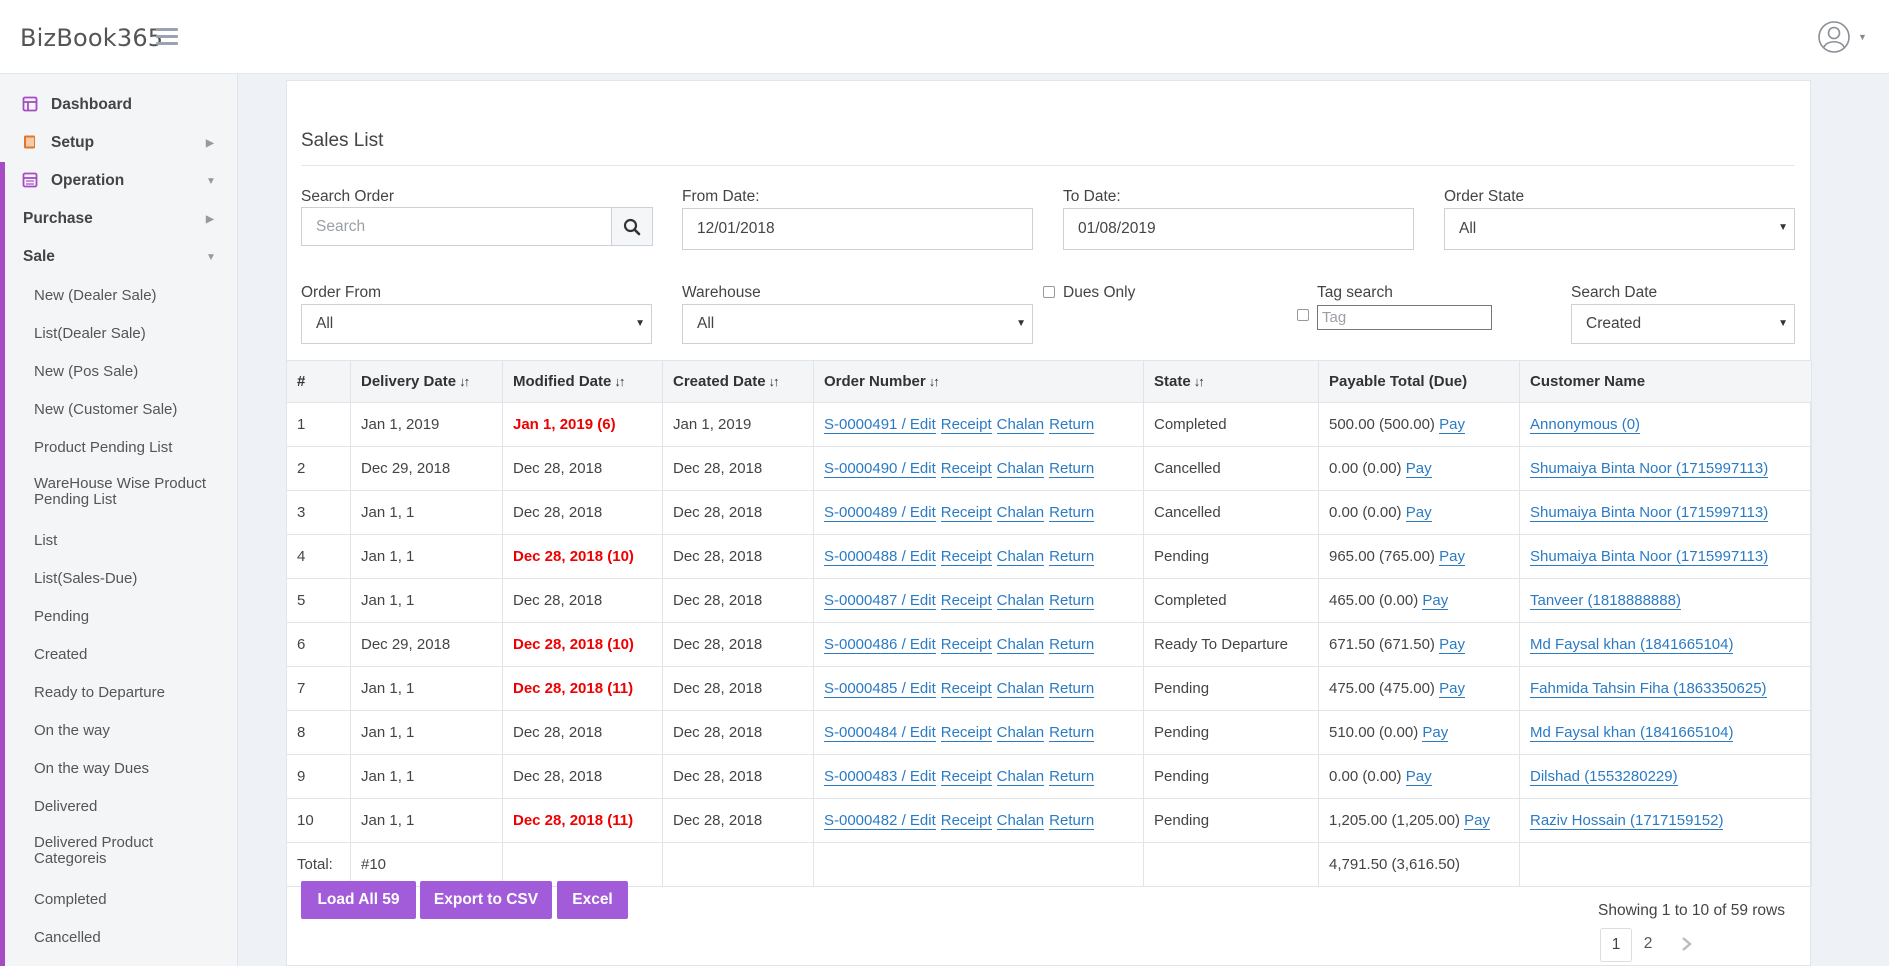 The height and width of the screenshot is (966, 1889). Describe the element at coordinates (119, 578) in the screenshot. I see `sidebar-item-list-sales-due: List(Sales-Due)` at that location.